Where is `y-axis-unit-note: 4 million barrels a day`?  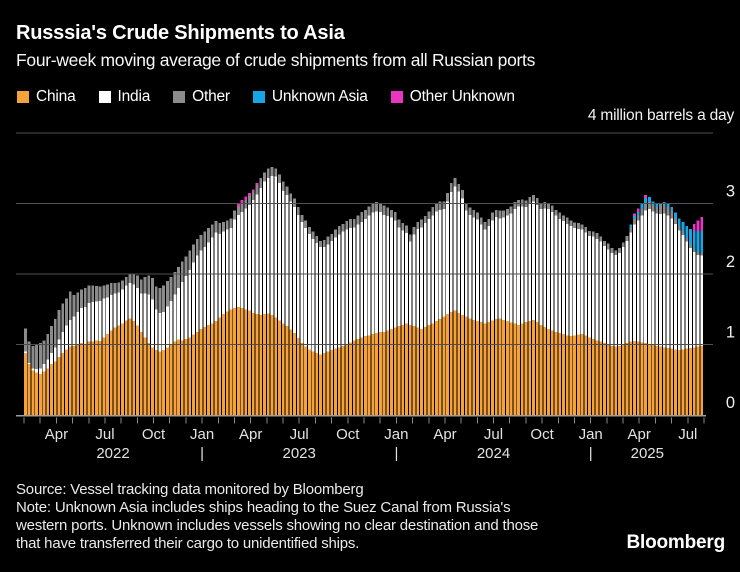
y-axis-unit-note: 4 million barrels a day is located at coordinates (660, 115).